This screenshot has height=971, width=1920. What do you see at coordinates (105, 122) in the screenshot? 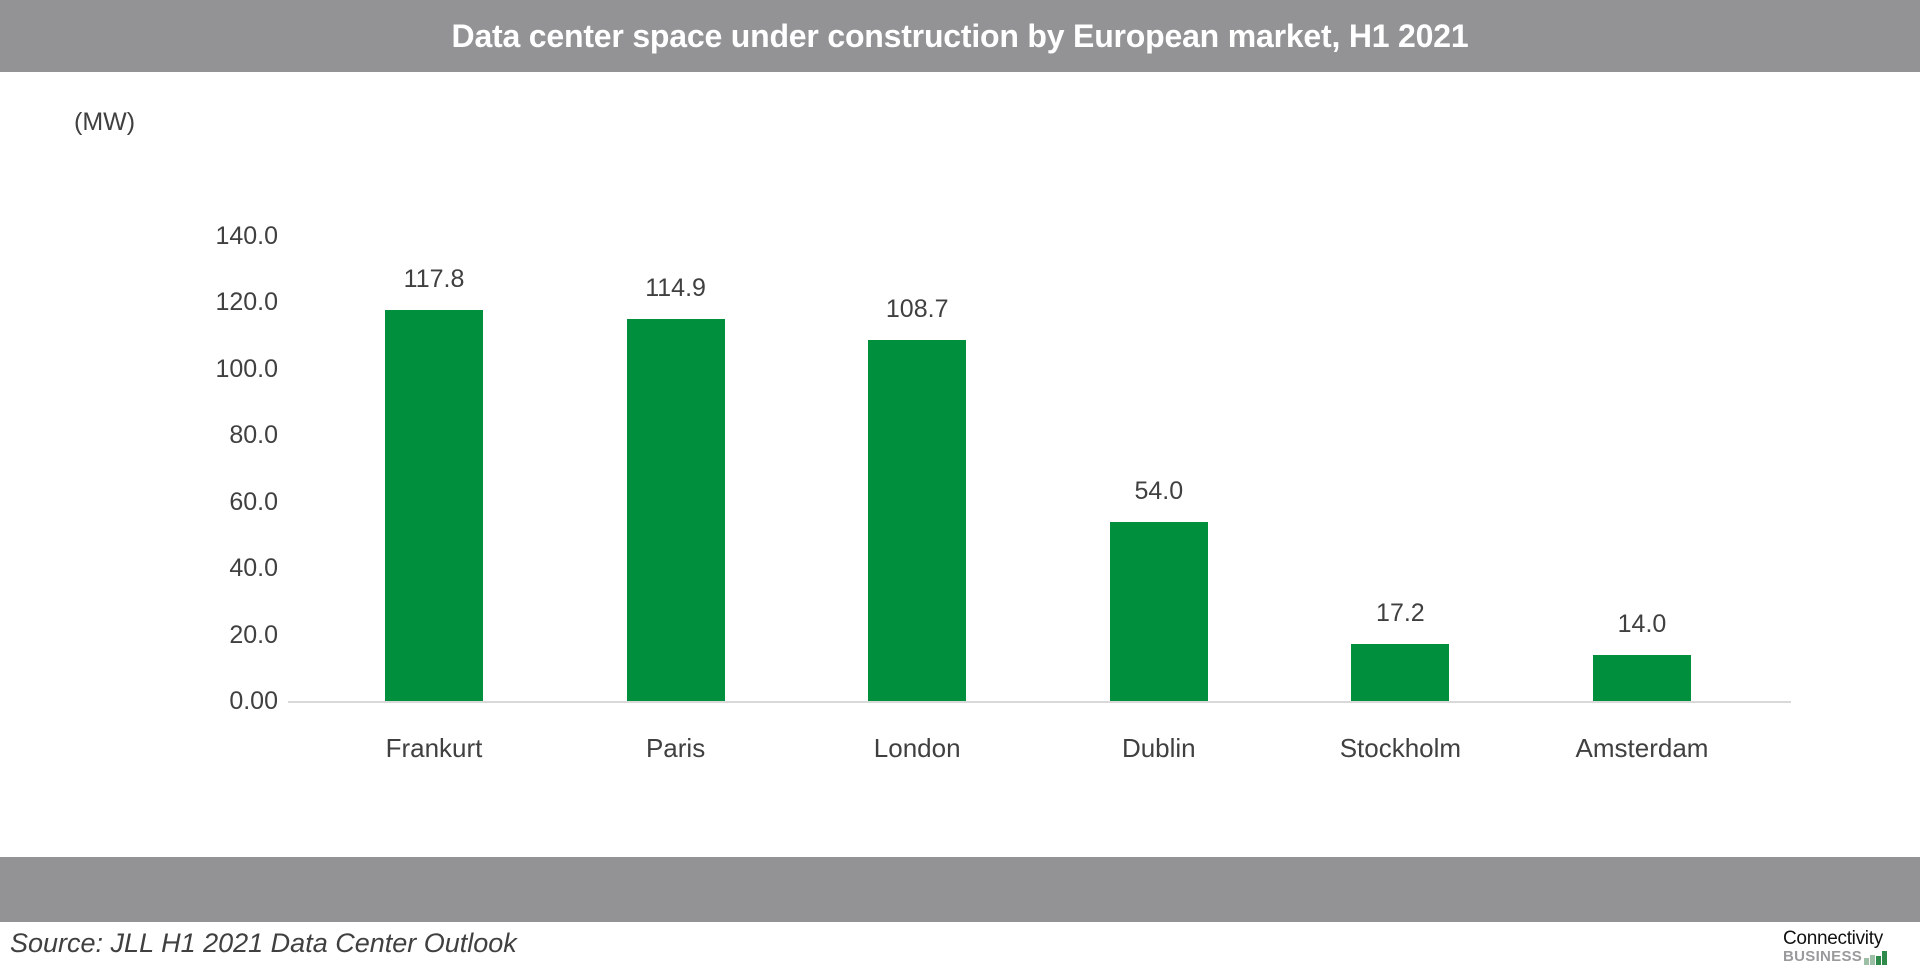
I see `y-axis-unit-label: (MW)` at bounding box center [105, 122].